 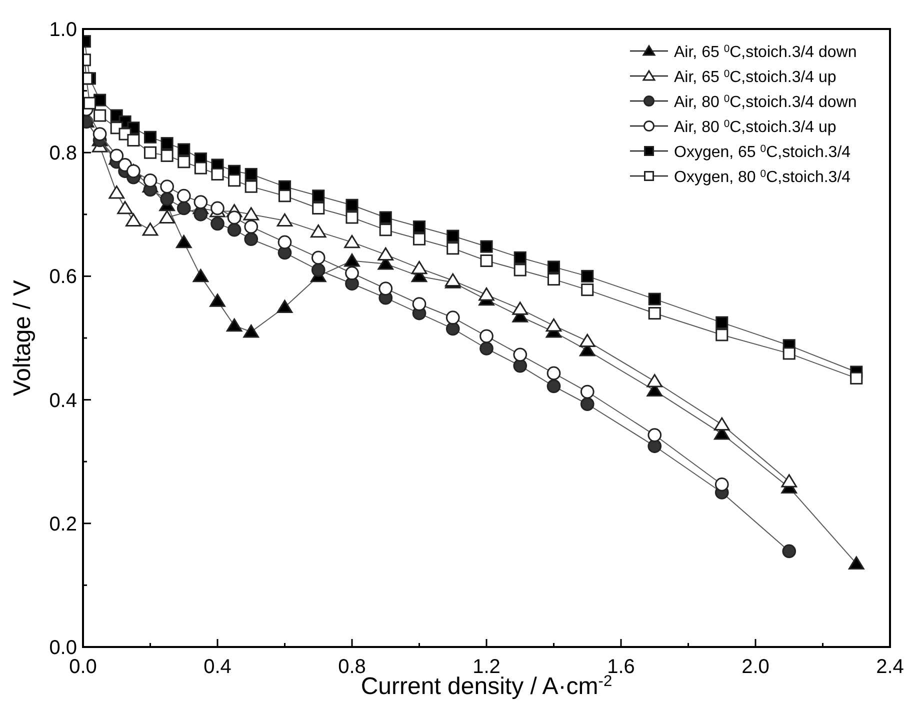 I want to click on legend-label: Oxygen, 65 $^{0}$C,stoich.3/4, so click(x=762, y=152).